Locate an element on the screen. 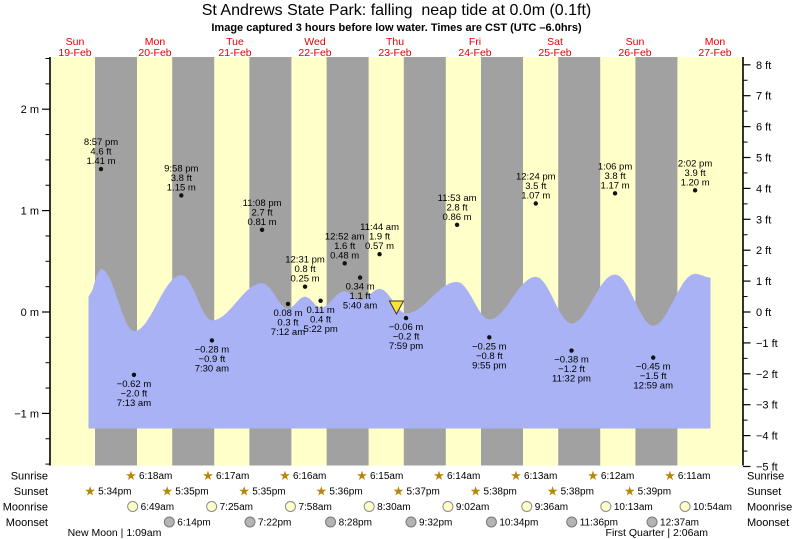 The image size is (793, 539). tide-event-annotation: 4.6 ft is located at coordinates (100, 152).